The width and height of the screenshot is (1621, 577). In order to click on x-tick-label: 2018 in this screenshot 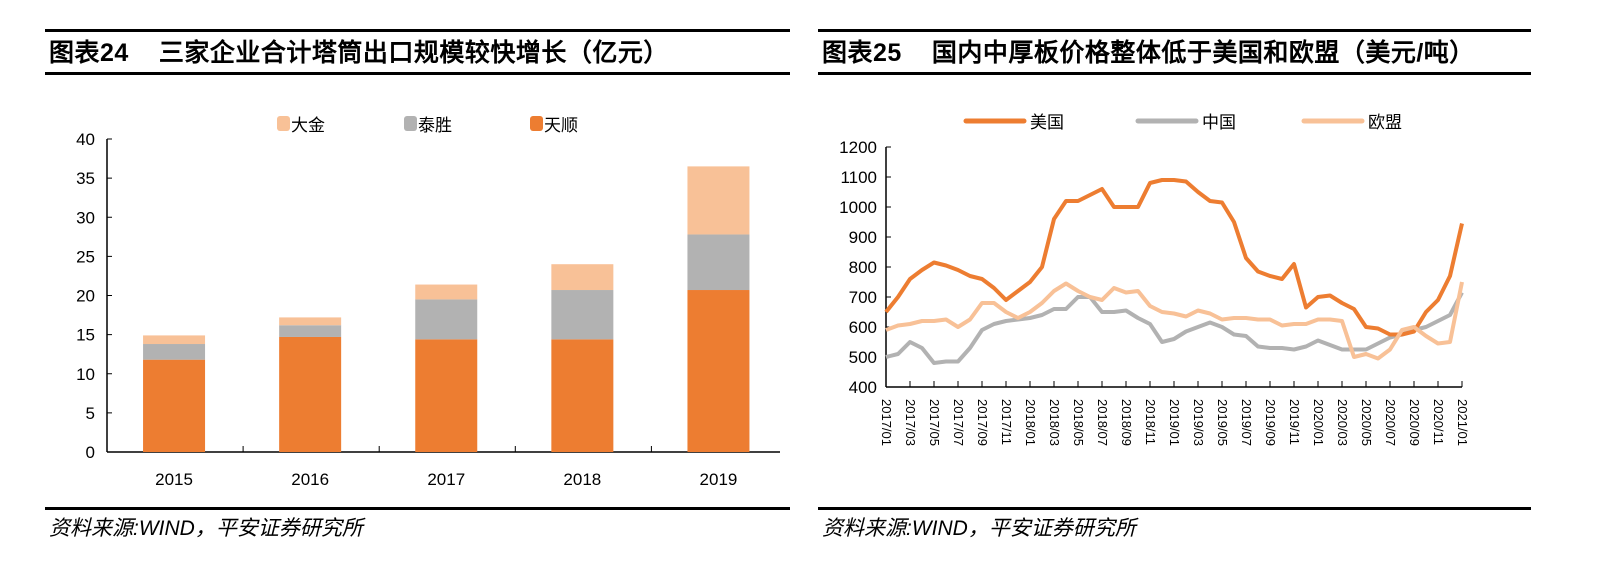, I will do `click(582, 479)`.